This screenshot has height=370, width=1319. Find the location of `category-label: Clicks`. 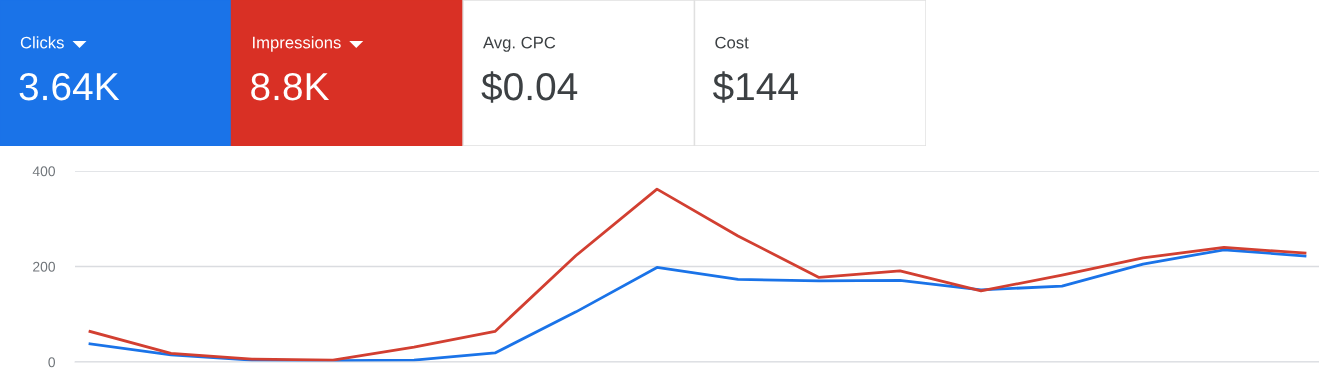

category-label: Clicks is located at coordinates (42, 42).